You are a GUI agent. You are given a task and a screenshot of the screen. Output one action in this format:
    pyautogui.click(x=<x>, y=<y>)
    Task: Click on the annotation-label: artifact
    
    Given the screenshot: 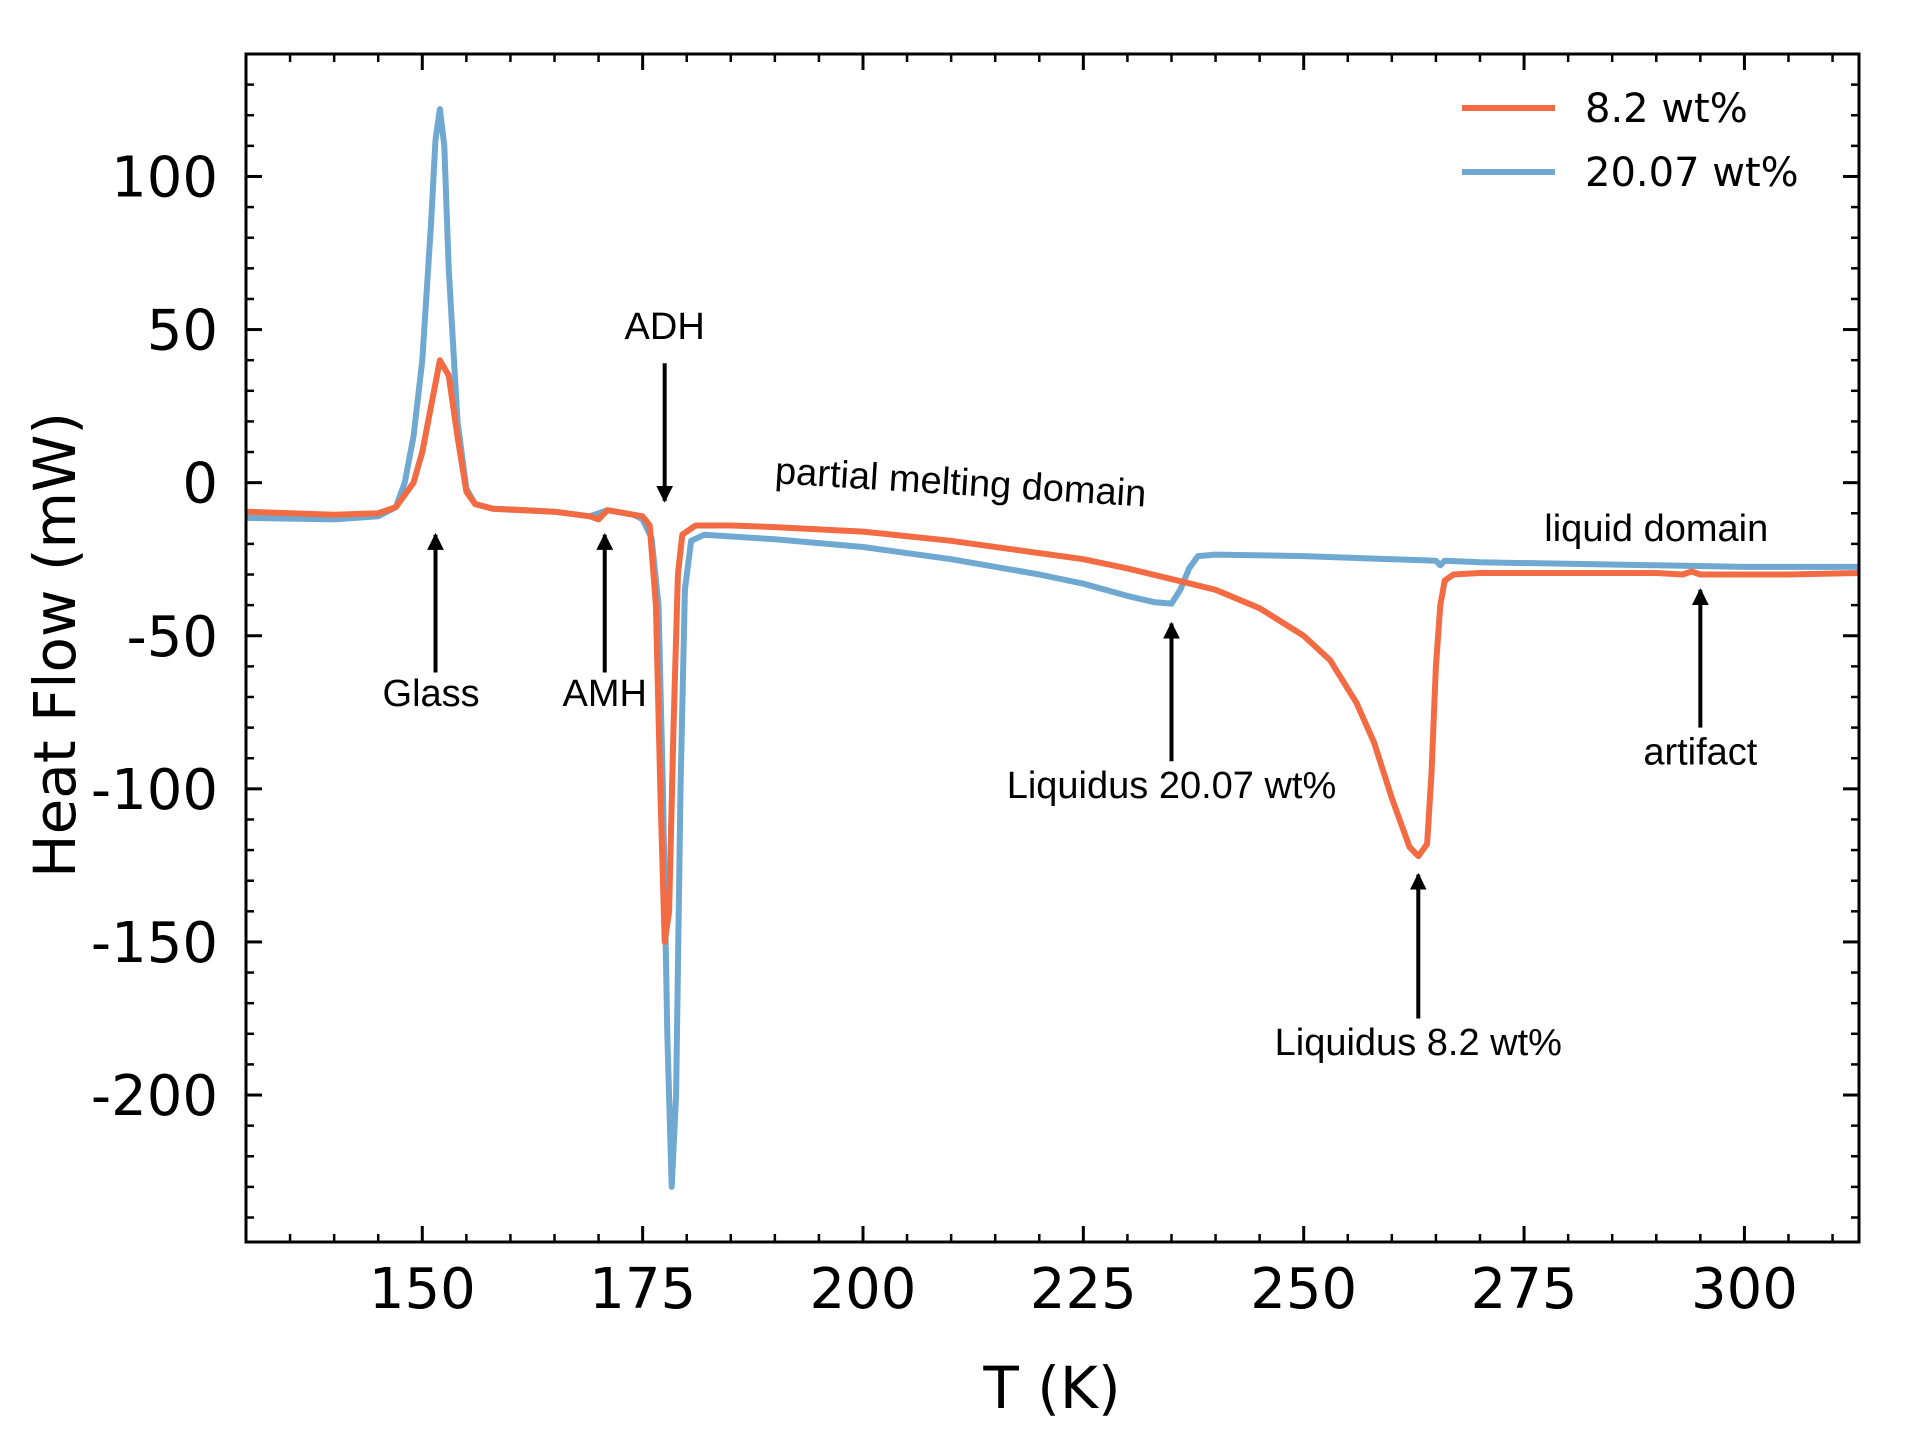 What is the action you would take?
    pyautogui.click(x=1700, y=752)
    